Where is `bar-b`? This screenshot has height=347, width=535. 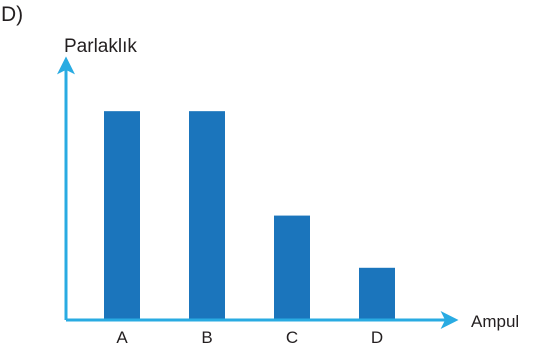 bar-b is located at coordinates (207, 215).